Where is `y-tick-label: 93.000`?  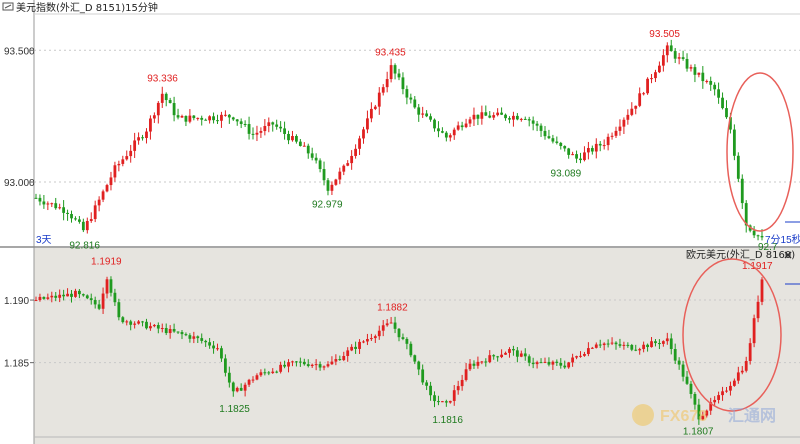 y-tick-label: 93.000 is located at coordinates (19, 183).